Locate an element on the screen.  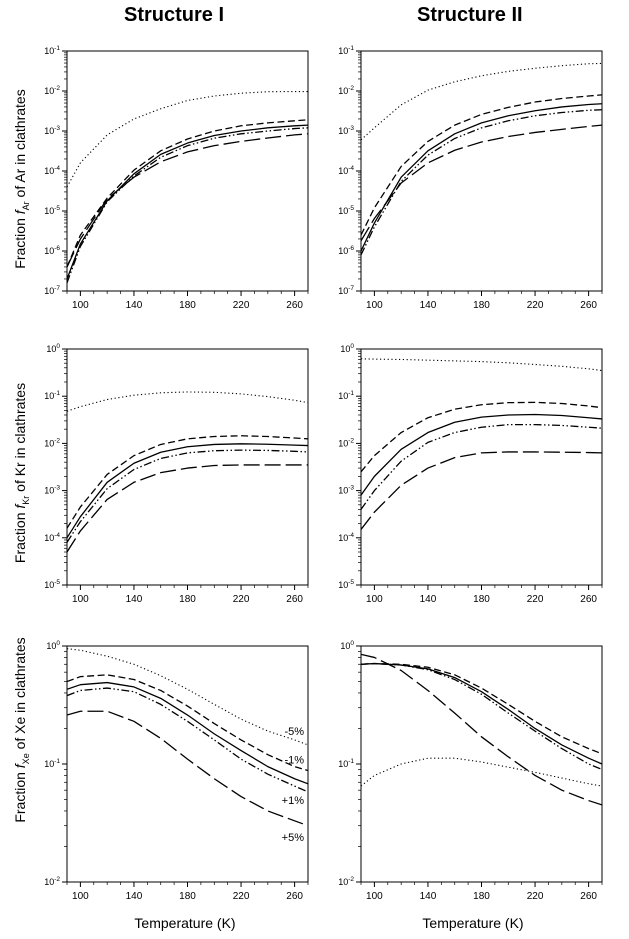
y-tick-label-exponent: -7 is located at coordinates (351, 288).